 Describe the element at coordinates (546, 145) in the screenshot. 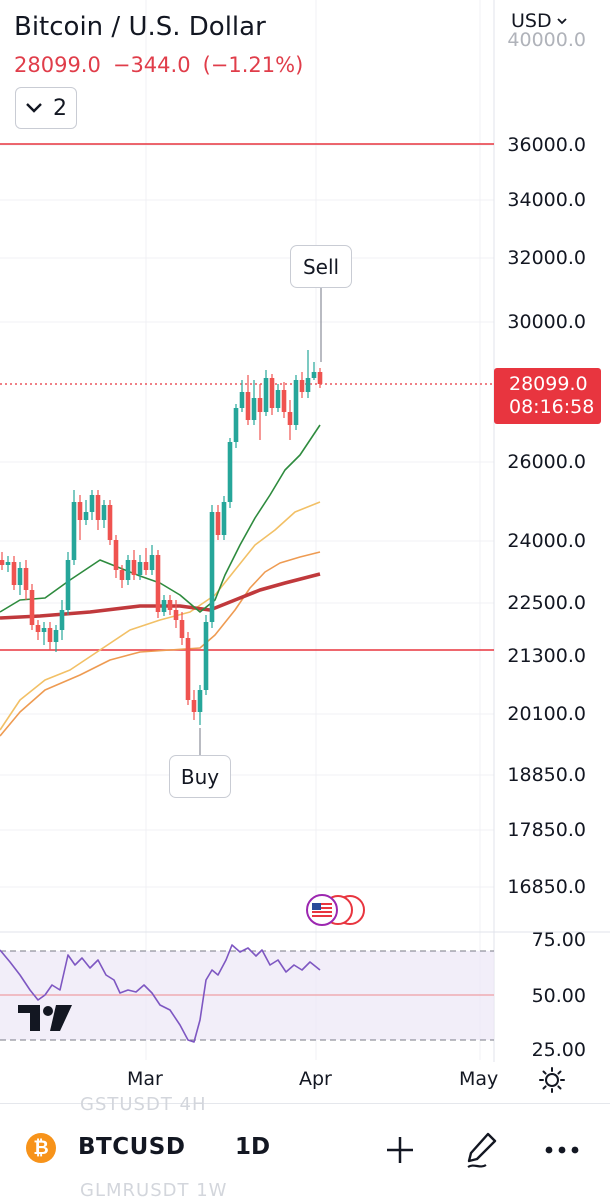

I see `price-axis-label: 36000.0` at that location.